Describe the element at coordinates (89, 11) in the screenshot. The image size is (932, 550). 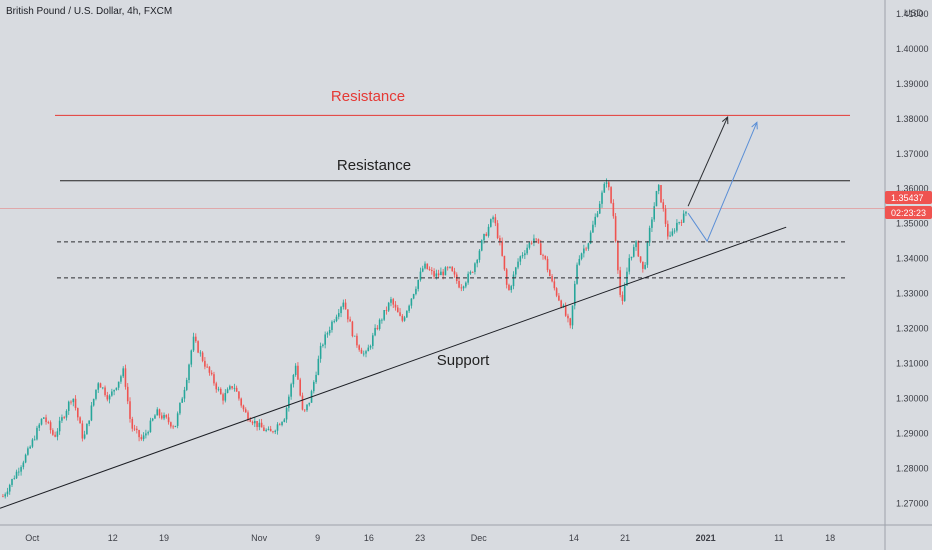
I see `chart-title: British Pound / U.S. Dollar, 4h, FXCM` at that location.